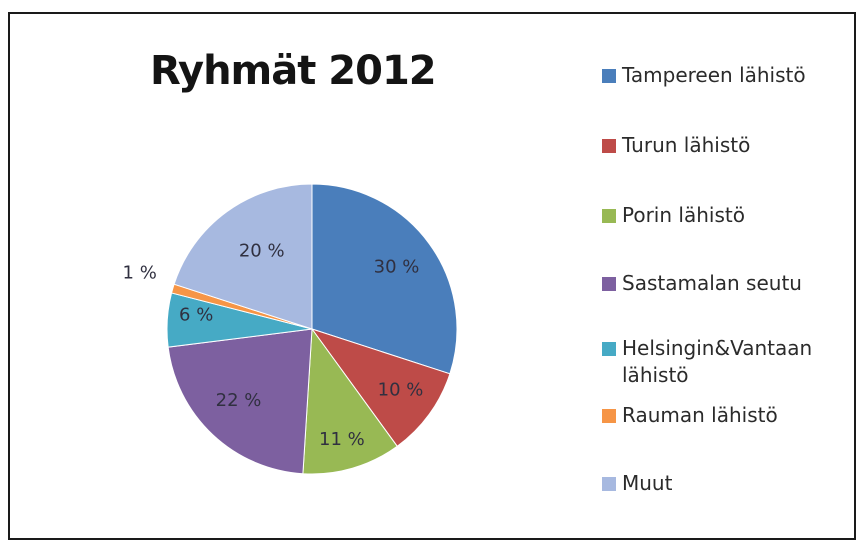 This screenshot has width=864, height=544. I want to click on legend-label: Rauman lähistö, so click(700, 415).